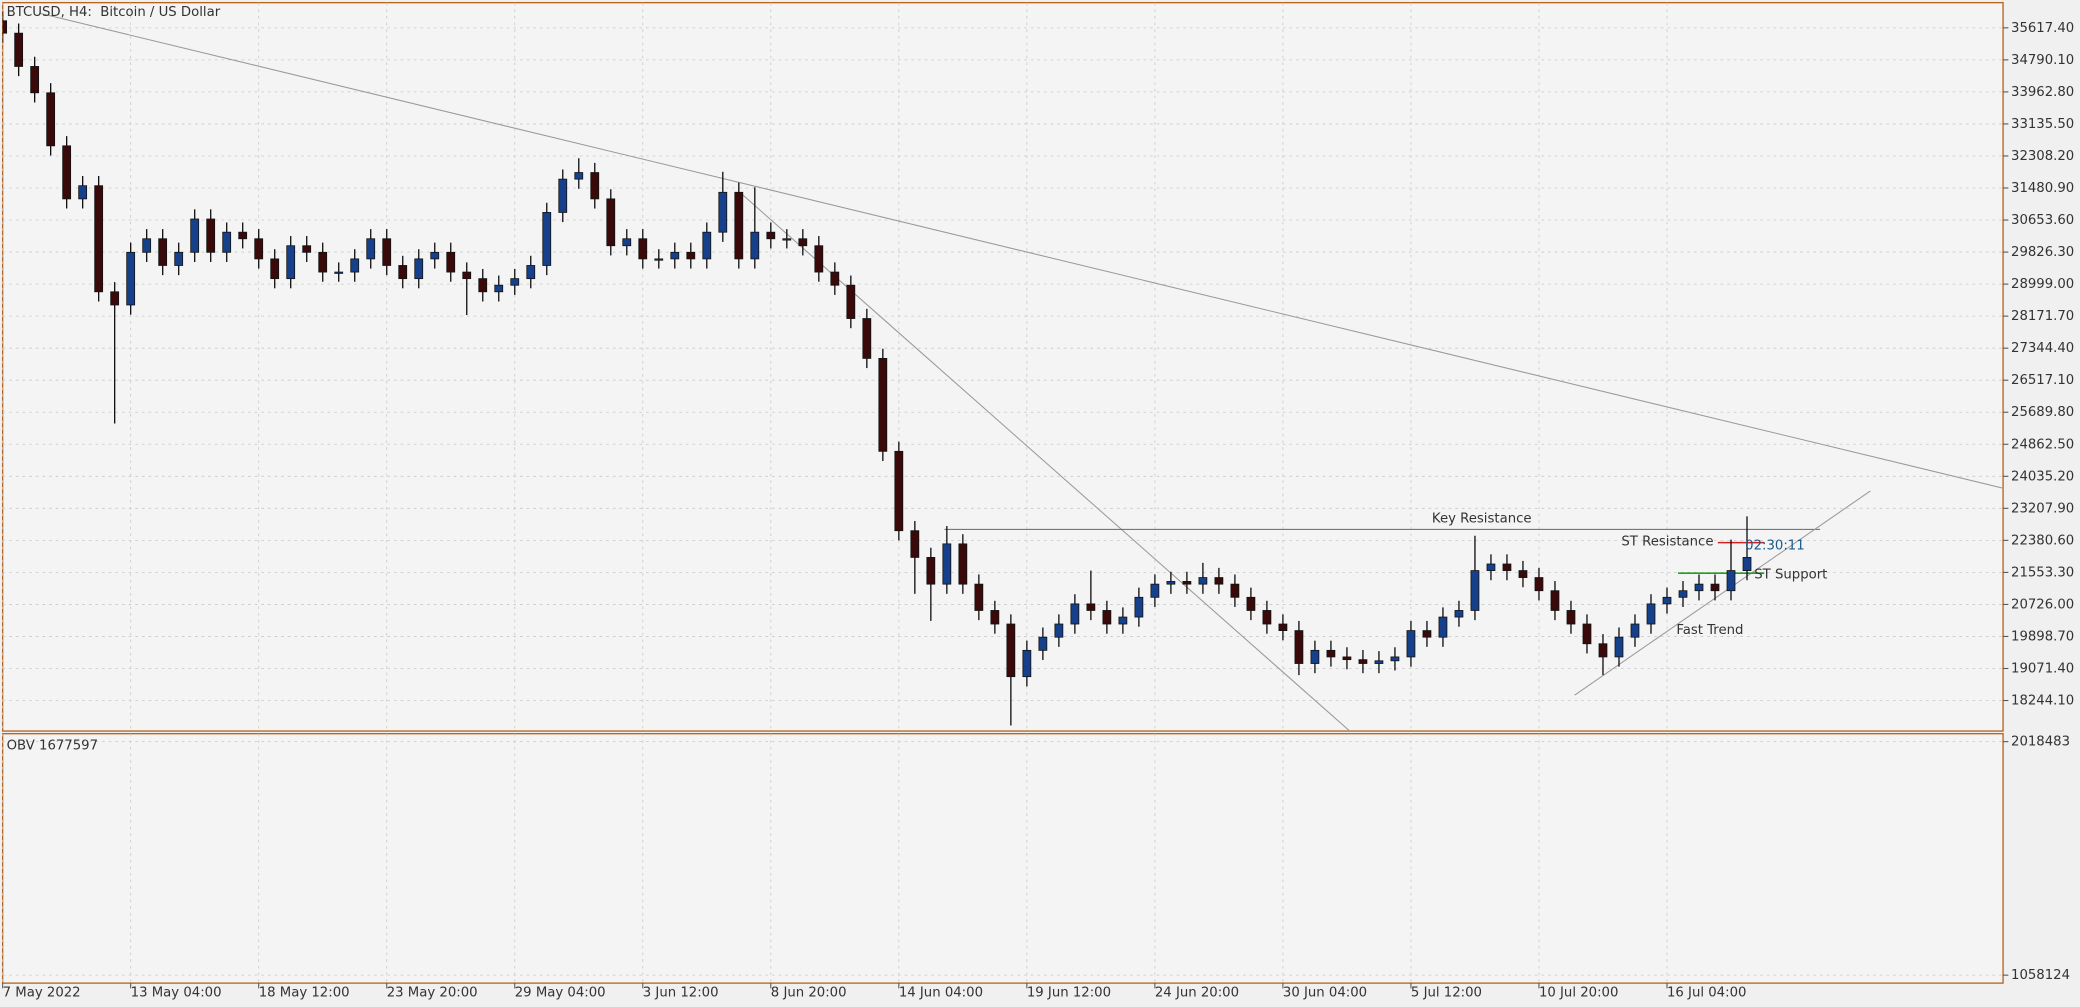 The height and width of the screenshot is (1007, 2080). Describe the element at coordinates (2042, 476) in the screenshot. I see `y-tick-label: 24035.20` at that location.